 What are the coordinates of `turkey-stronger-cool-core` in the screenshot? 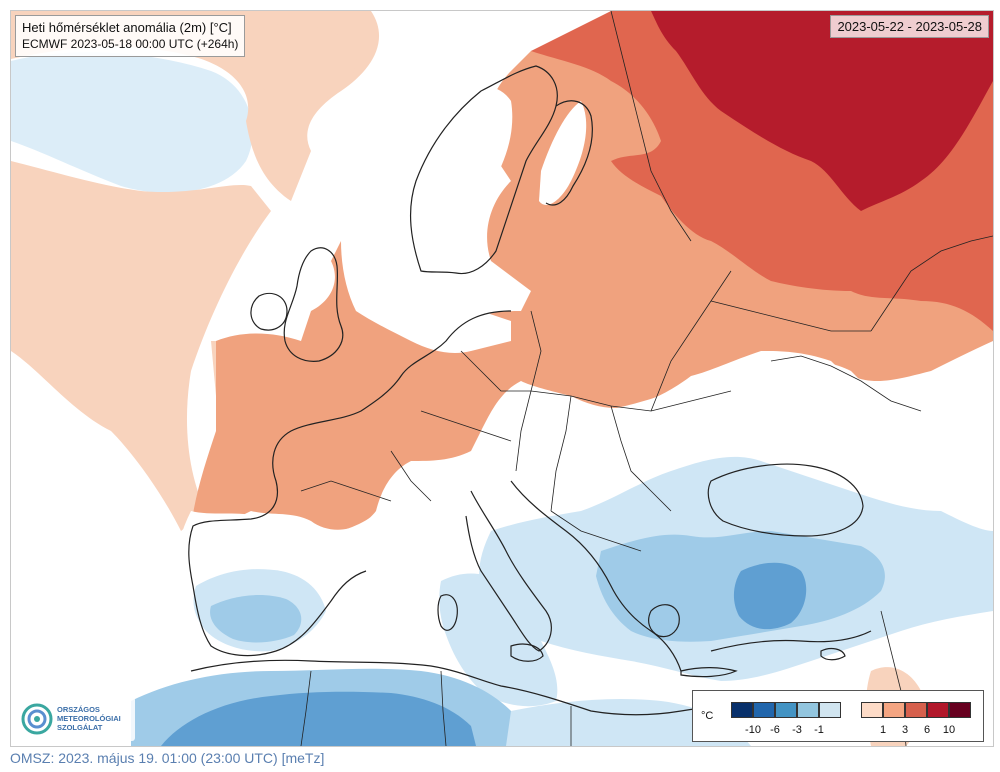 It's located at (770, 596).